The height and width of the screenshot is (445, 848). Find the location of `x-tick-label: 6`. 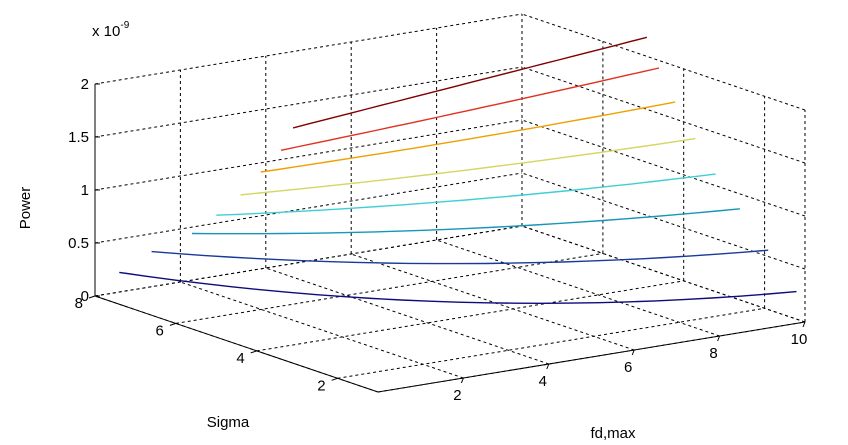

x-tick-label: 6 is located at coordinates (628, 367).